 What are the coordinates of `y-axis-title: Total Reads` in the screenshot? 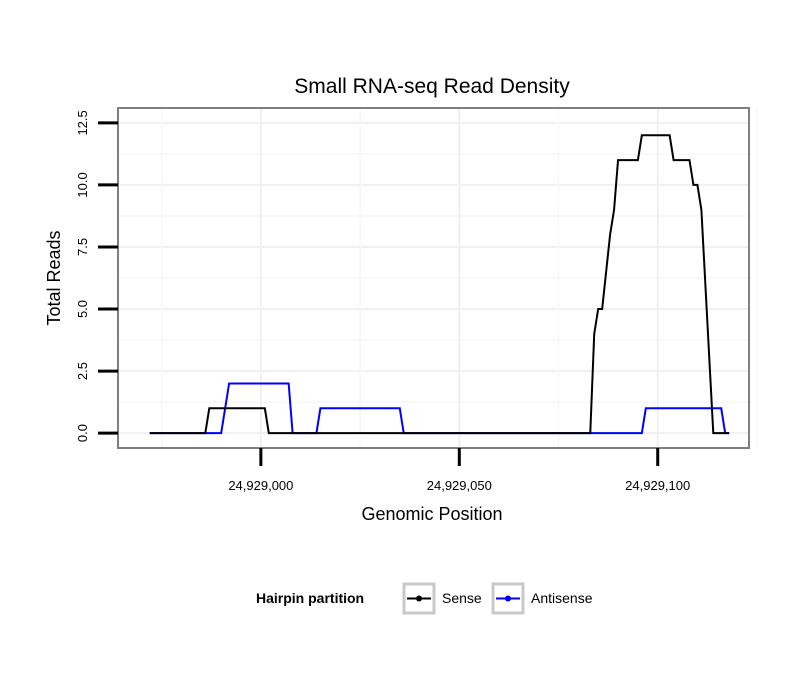 It's located at (54, 277).